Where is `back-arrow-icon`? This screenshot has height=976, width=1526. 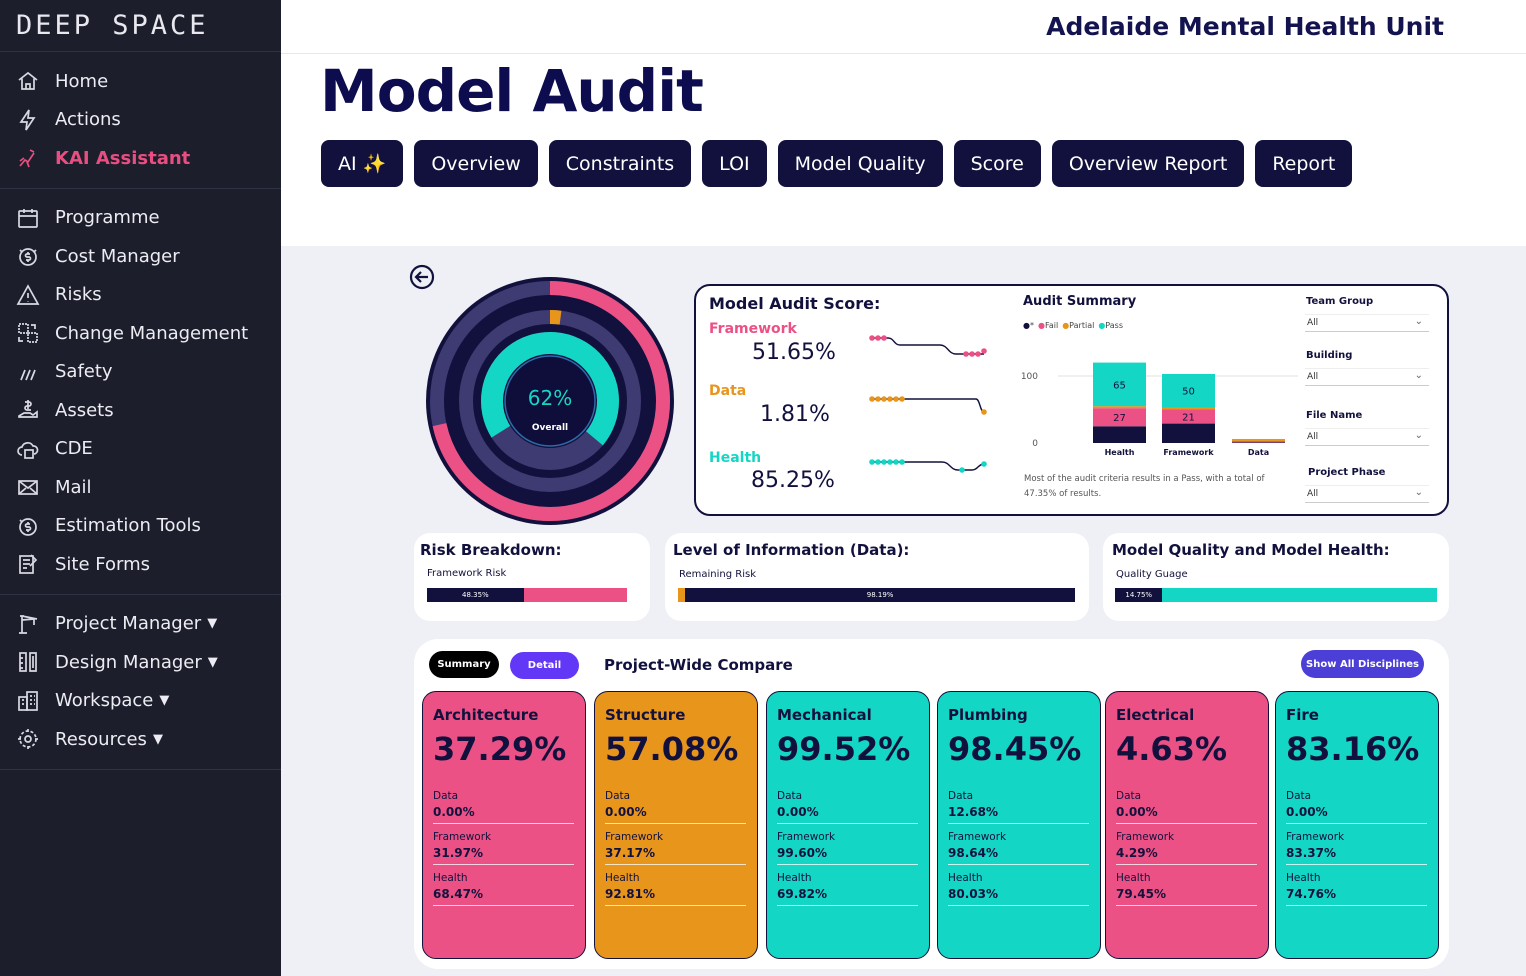
back-arrow-icon is located at coordinates (422, 277).